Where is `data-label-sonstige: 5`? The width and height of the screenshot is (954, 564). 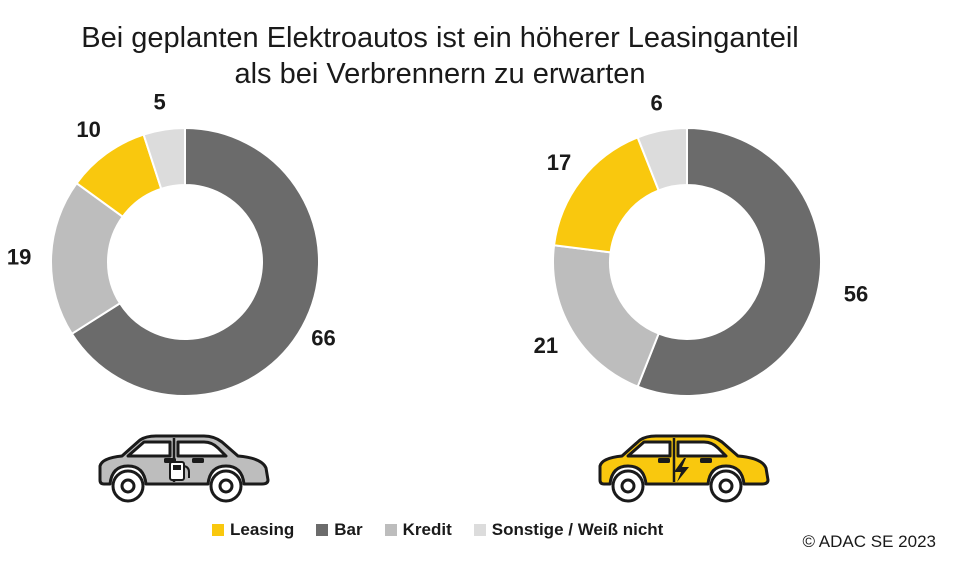
data-label-sonstige: 5 is located at coordinates (160, 101).